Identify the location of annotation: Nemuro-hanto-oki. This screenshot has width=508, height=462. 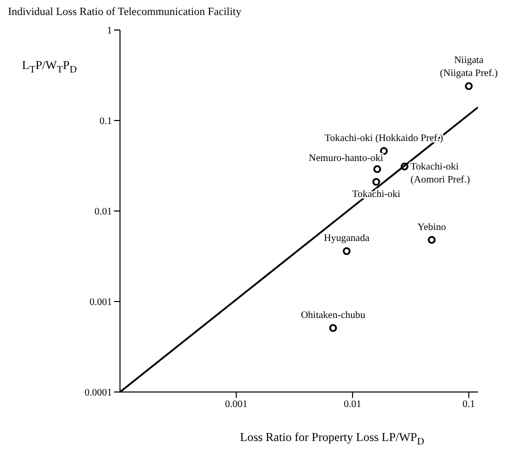
(346, 158).